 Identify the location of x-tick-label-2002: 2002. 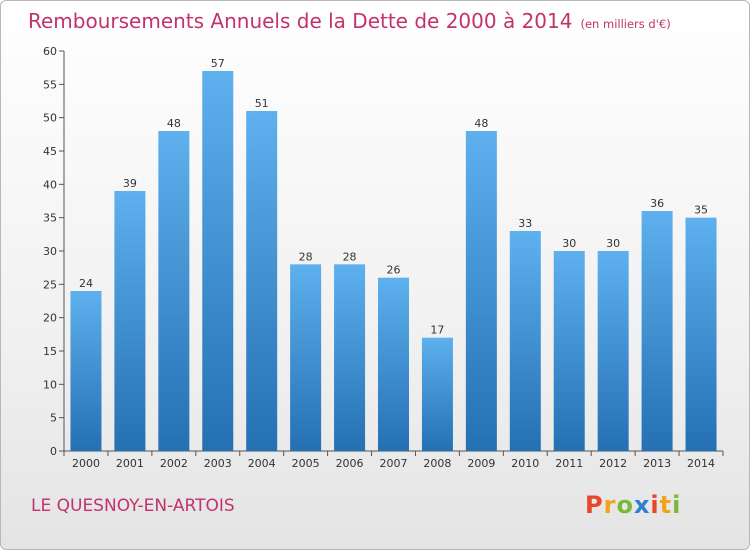
(174, 463).